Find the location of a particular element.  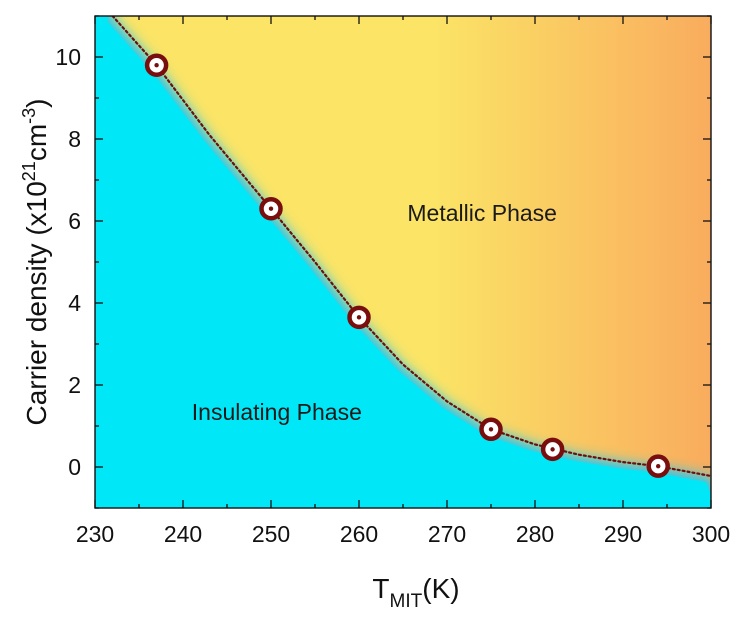

y-tick-label: 10 is located at coordinates (68, 57).